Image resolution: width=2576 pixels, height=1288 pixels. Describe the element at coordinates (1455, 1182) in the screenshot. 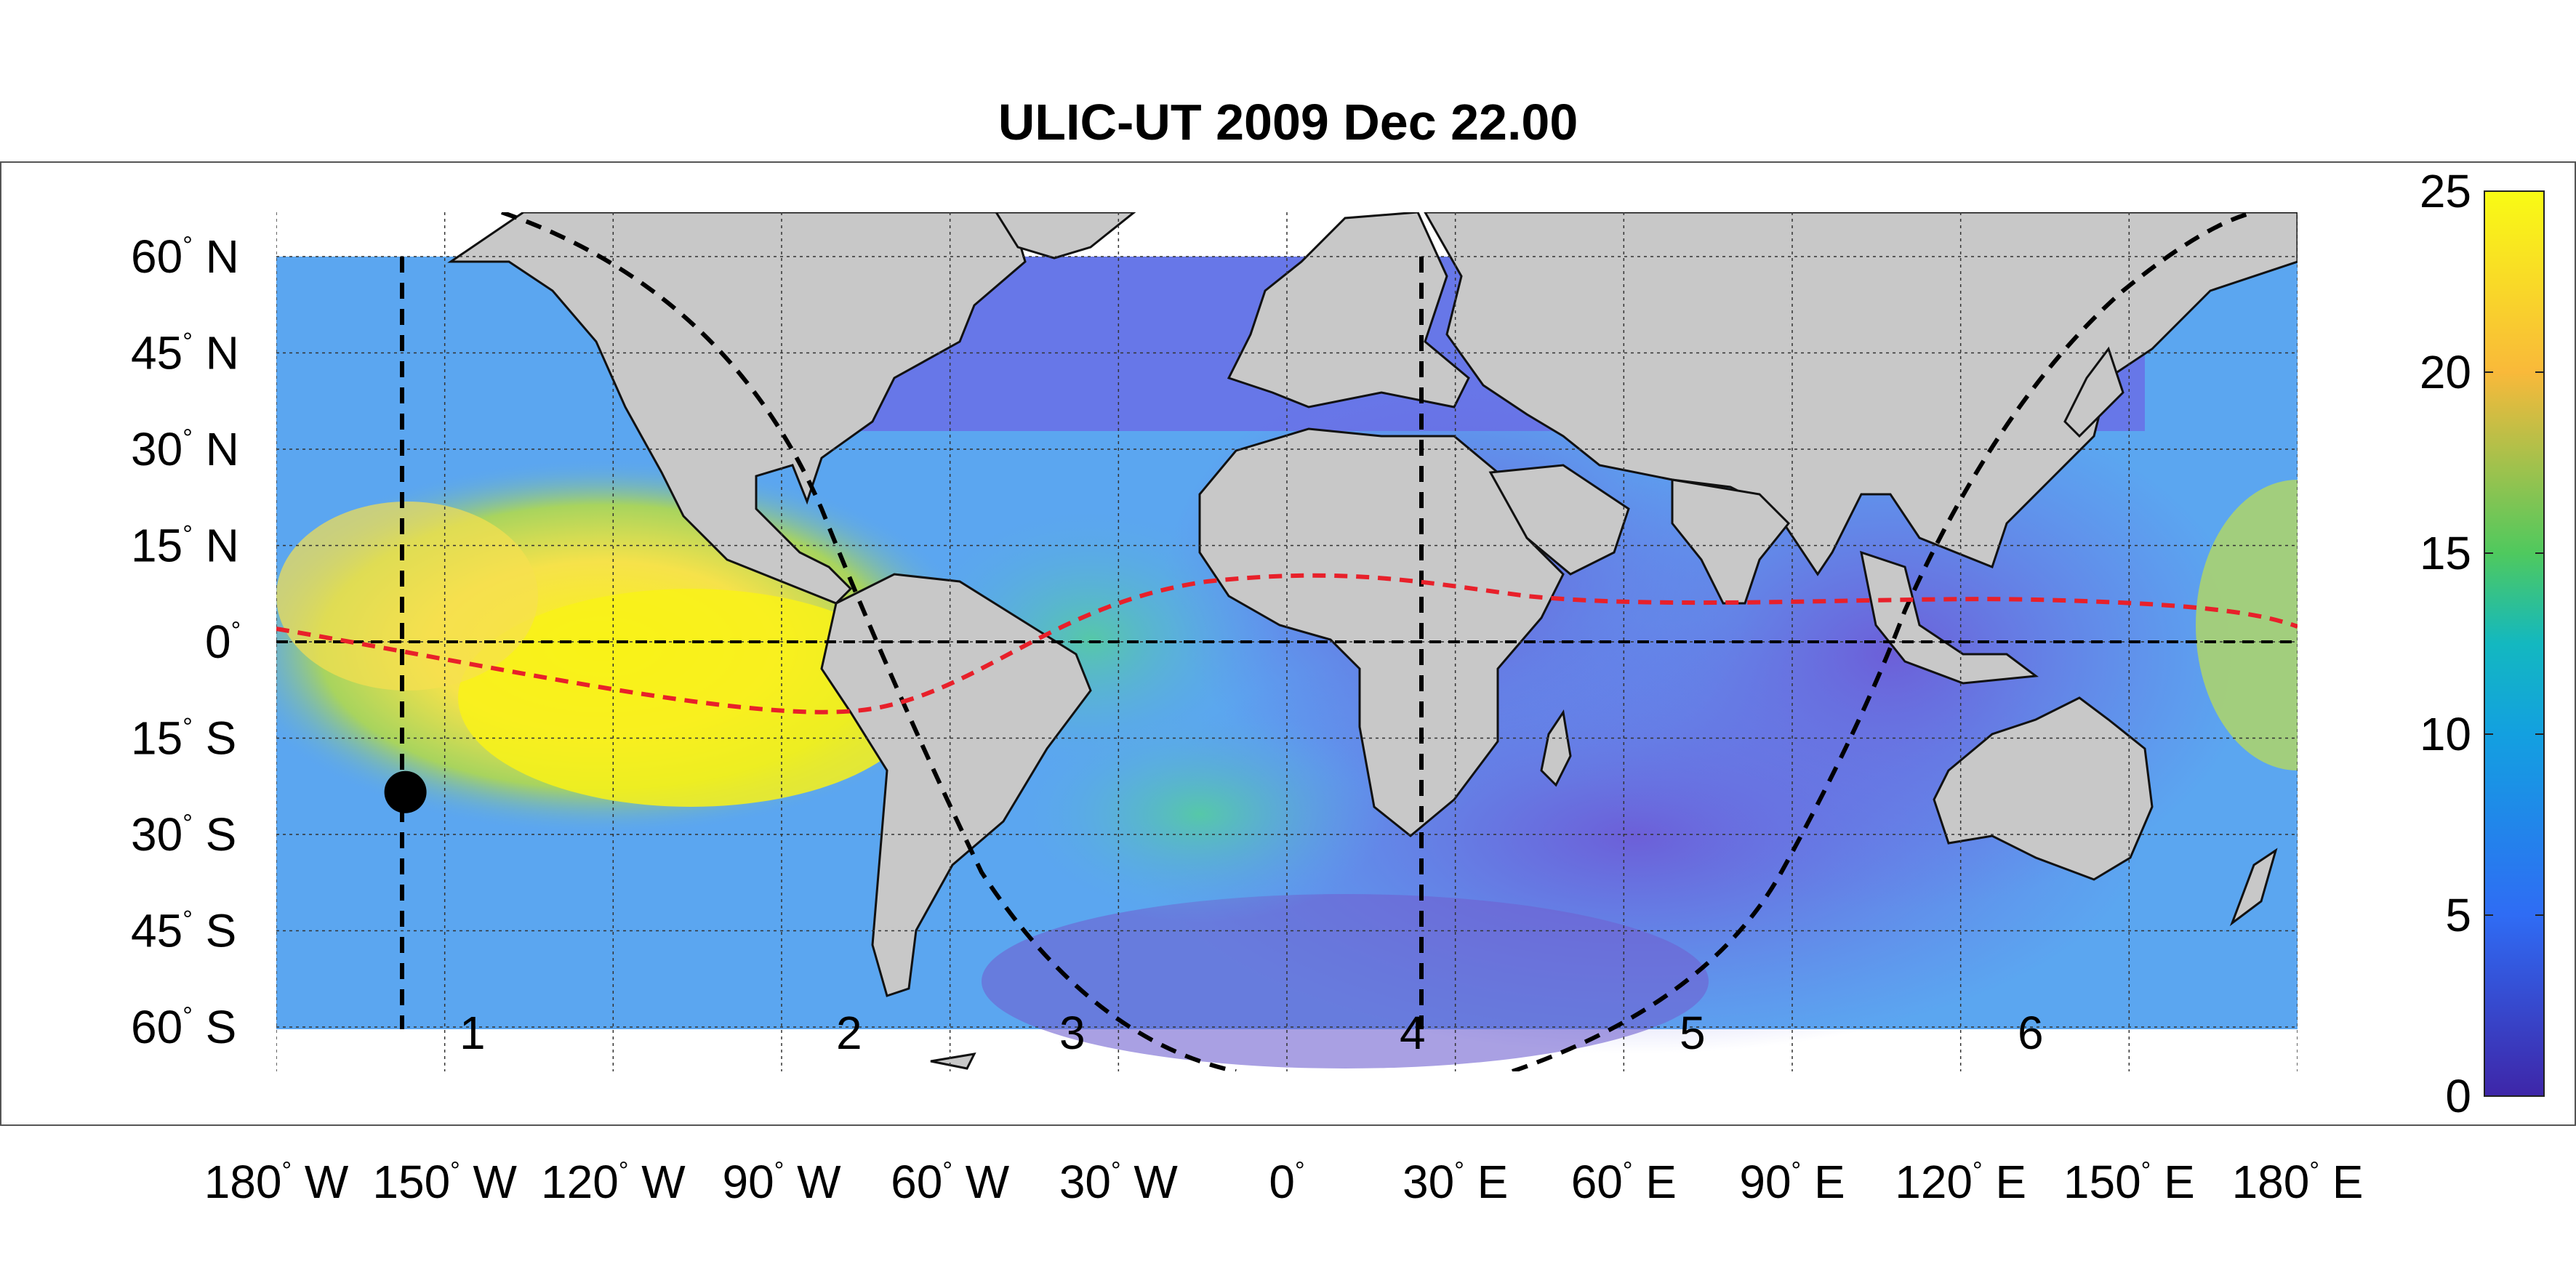

I see `lon-tick-label: 30° E` at that location.